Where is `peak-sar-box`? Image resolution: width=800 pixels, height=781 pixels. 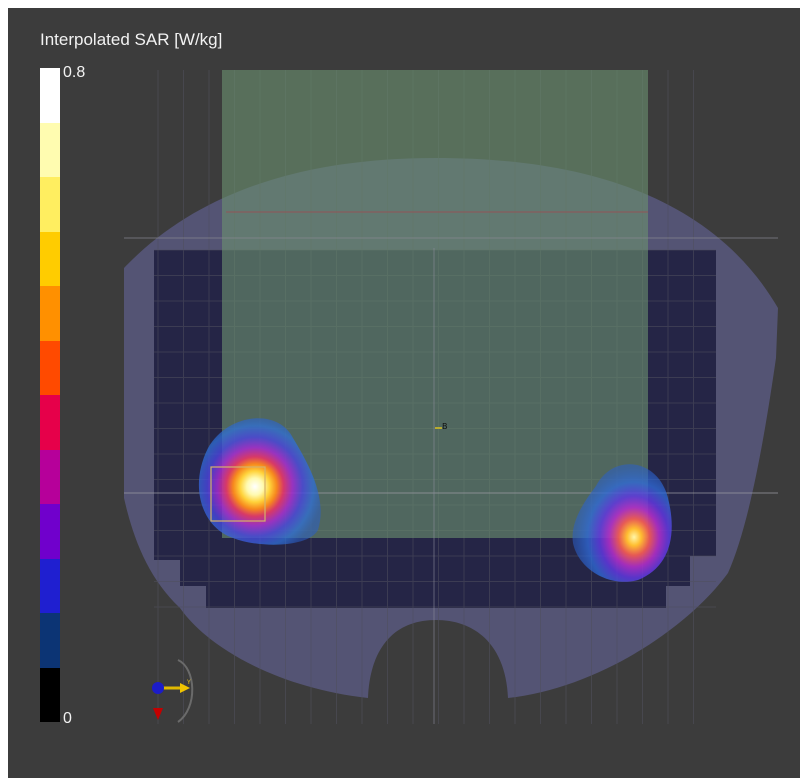
peak-sar-box is located at coordinates (238, 494).